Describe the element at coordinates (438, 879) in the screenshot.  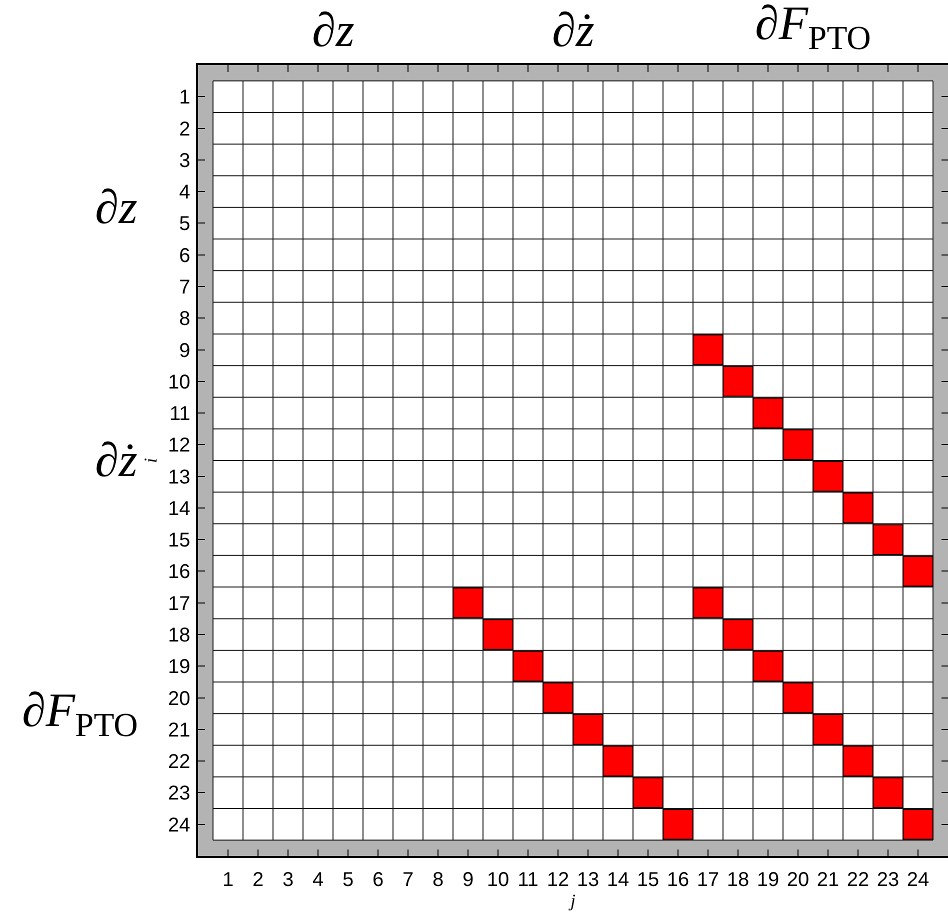
I see `x-tick-label: 8` at that location.